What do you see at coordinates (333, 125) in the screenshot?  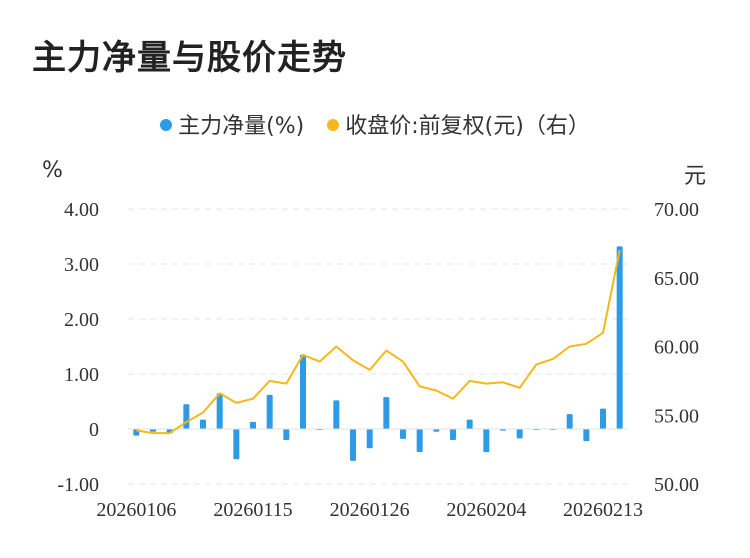 I see `legend-line-marker` at bounding box center [333, 125].